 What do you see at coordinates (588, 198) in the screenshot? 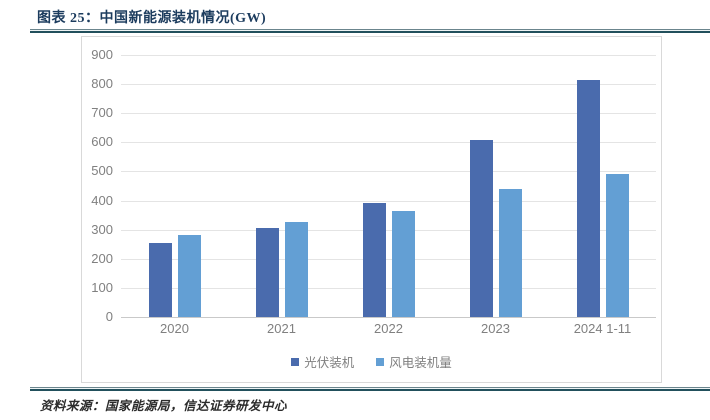
I see `bar-光伏装机-2024 1-11` at bounding box center [588, 198].